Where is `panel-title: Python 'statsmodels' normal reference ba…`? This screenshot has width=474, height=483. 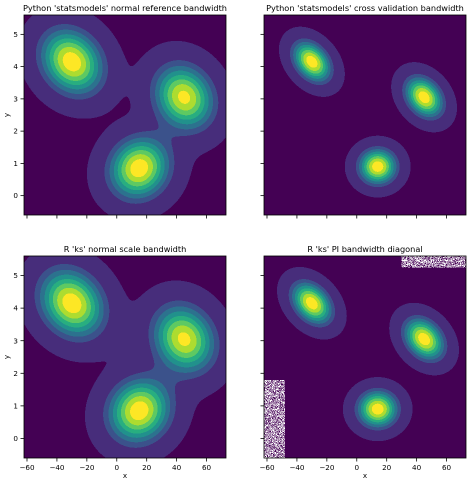
panel-title: Python 'statsmodels' normal reference ba… is located at coordinates (125, 8).